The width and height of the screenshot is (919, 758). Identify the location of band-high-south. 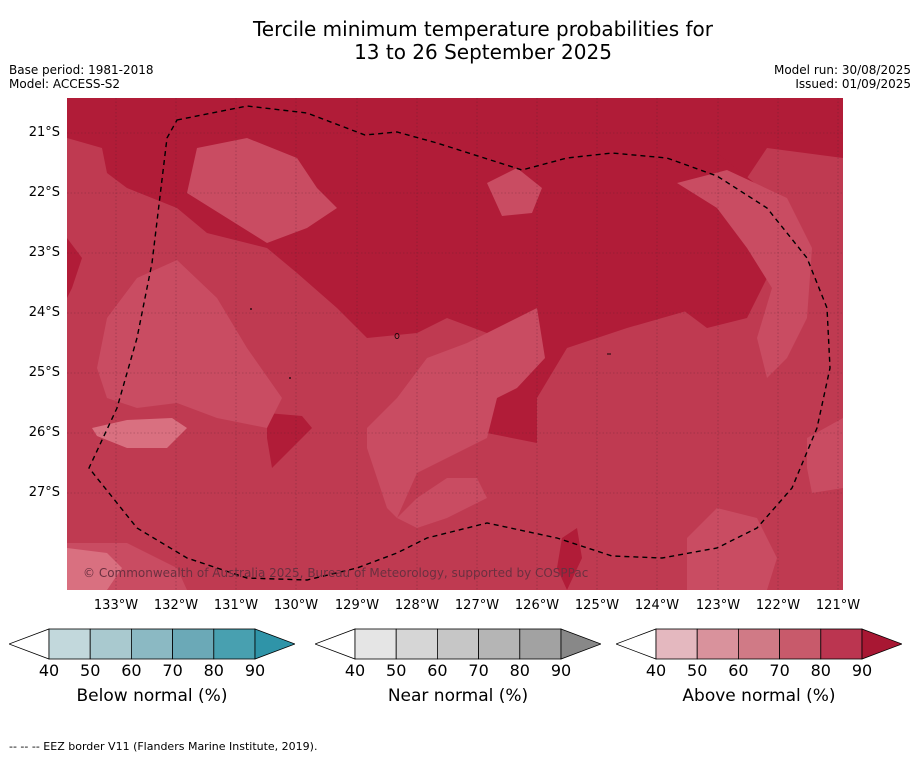
(289, 440).